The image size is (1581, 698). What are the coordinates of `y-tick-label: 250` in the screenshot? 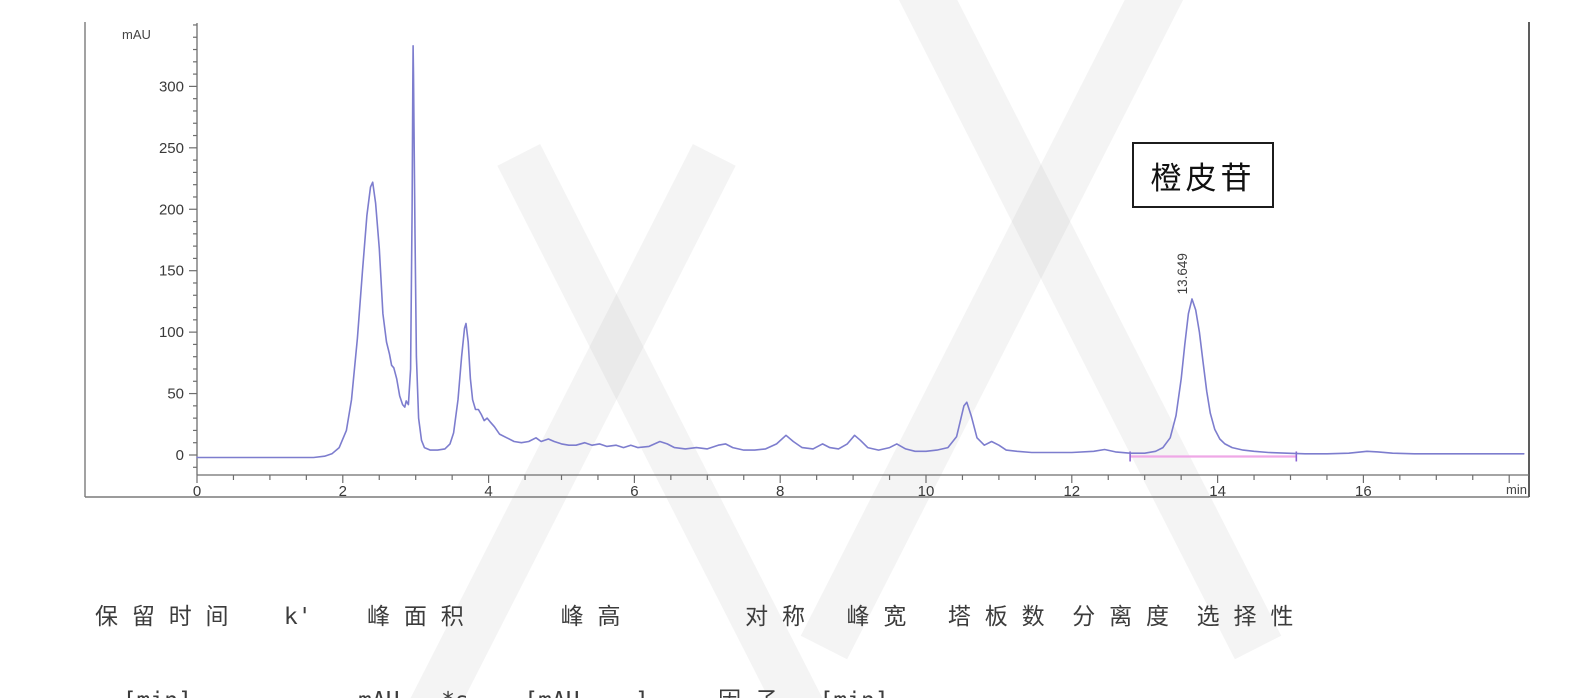 It's located at (171, 148).